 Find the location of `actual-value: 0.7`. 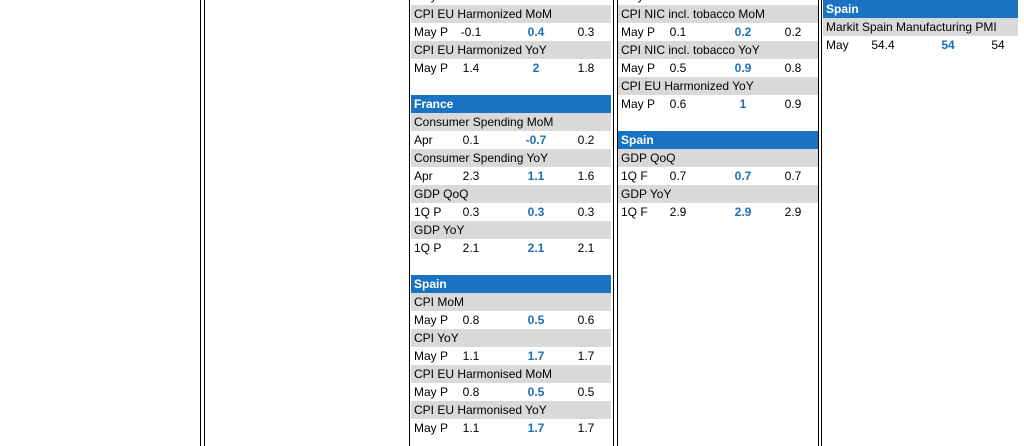

actual-value: 0.7 is located at coordinates (743, 176).